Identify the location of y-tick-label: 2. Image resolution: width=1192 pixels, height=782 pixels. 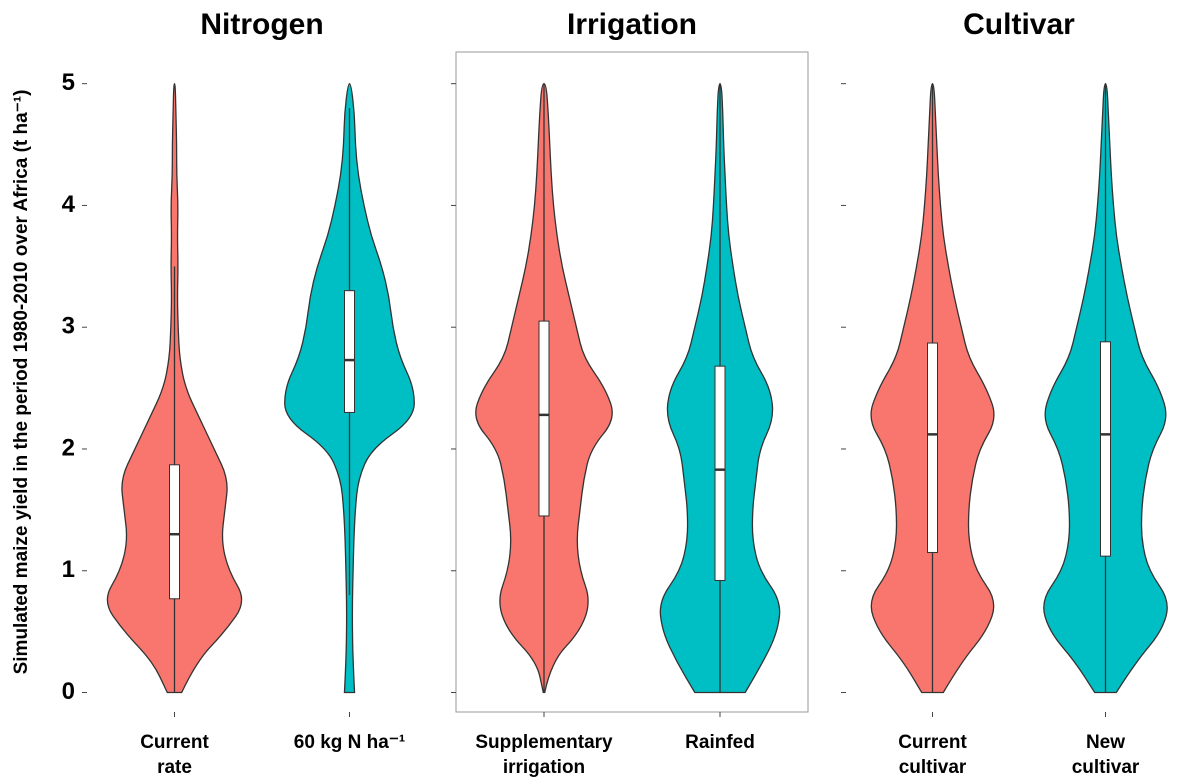
(68, 447).